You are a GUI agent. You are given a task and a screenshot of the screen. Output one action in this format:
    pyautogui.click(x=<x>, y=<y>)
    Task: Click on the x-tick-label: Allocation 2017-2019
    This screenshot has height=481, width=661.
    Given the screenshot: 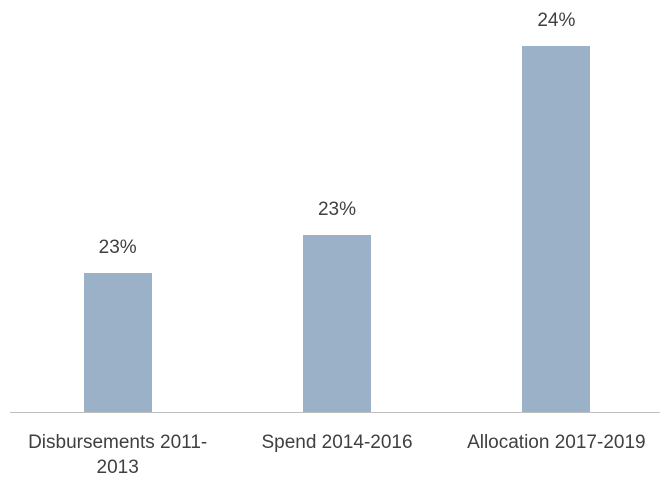 What is the action you would take?
    pyautogui.click(x=556, y=442)
    